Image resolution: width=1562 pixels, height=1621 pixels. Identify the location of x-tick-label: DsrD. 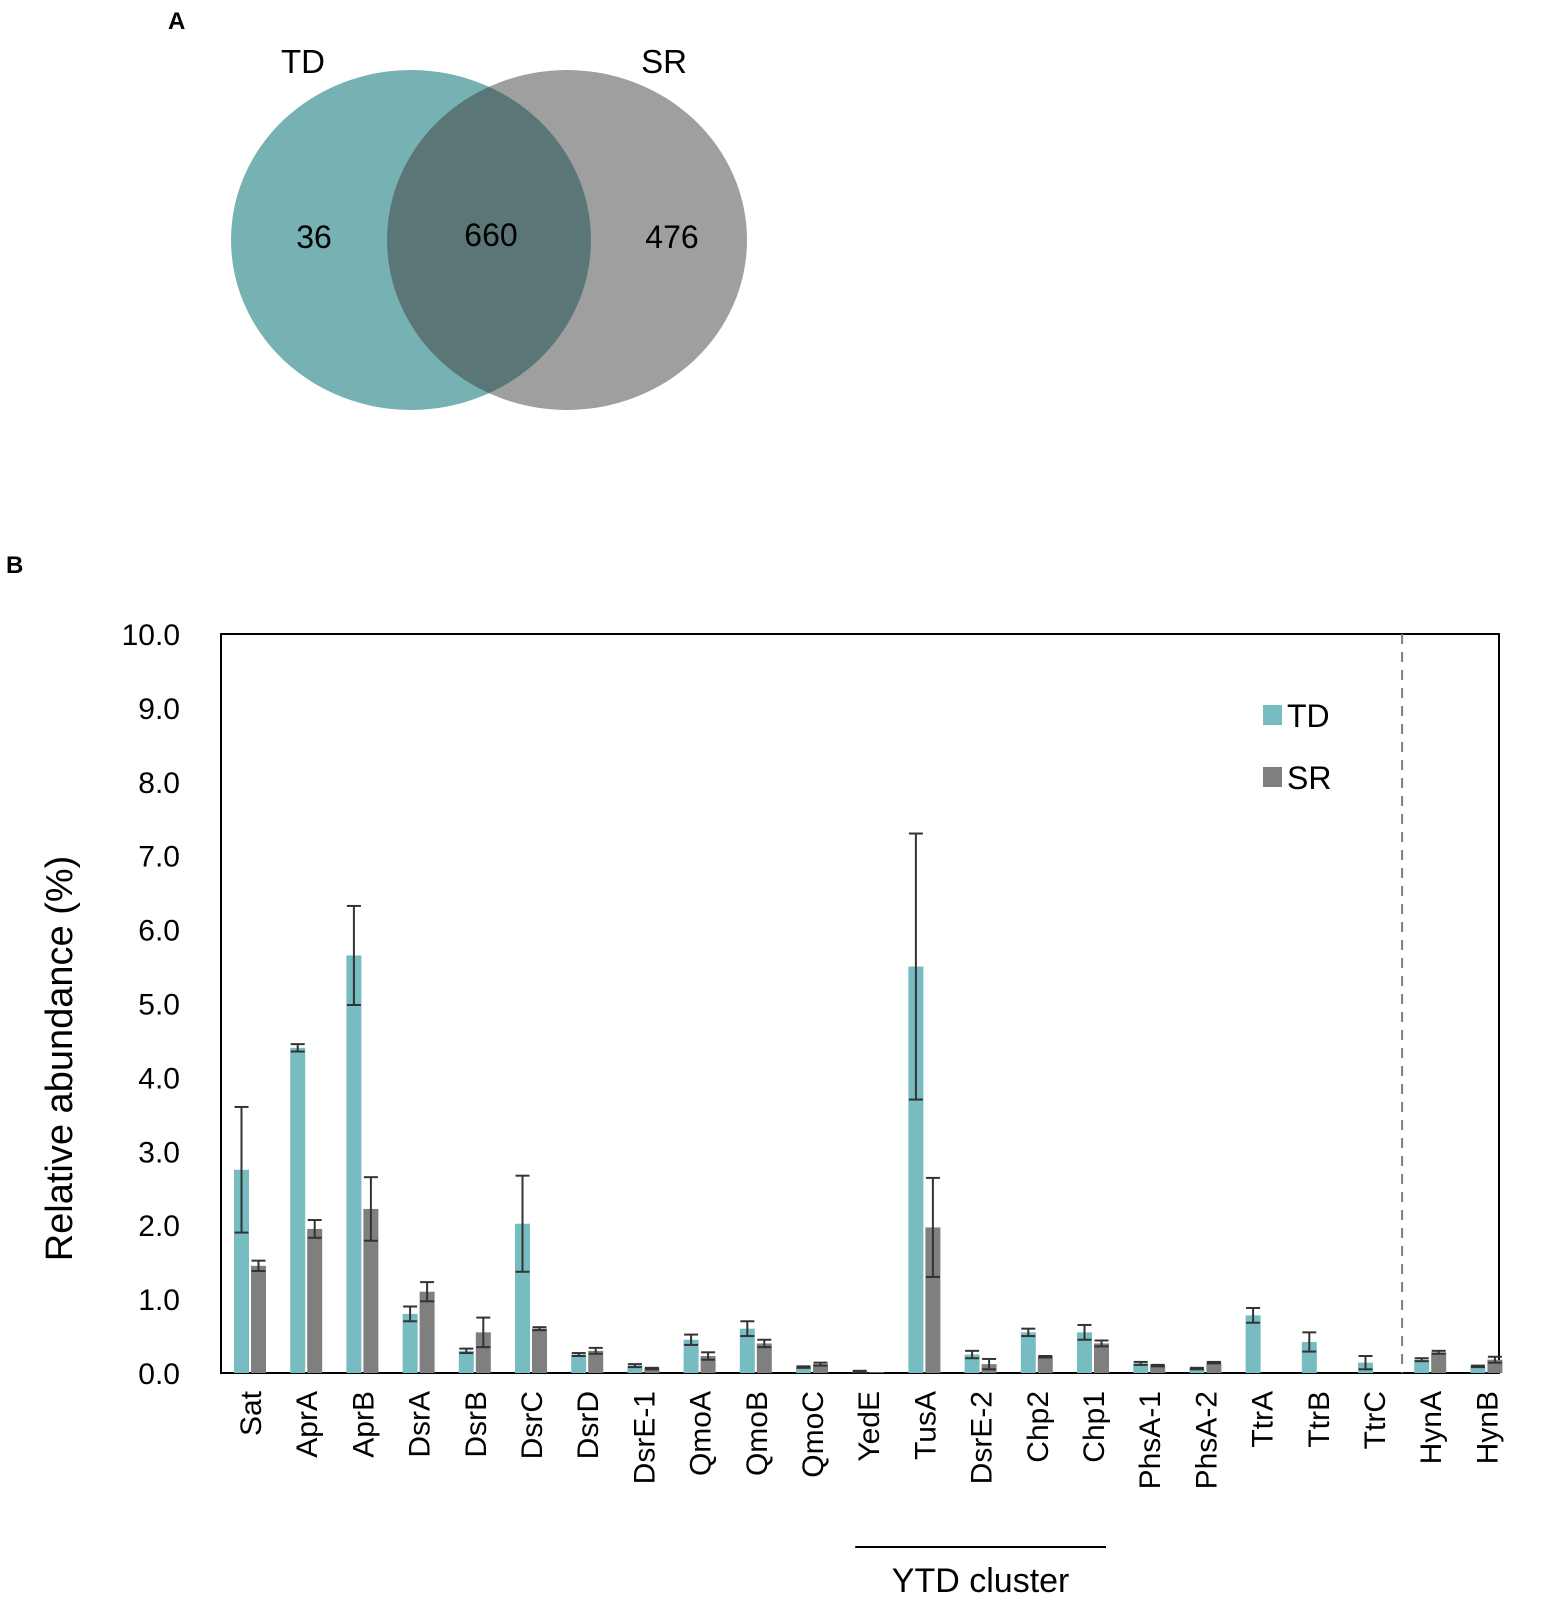
(588, 1425).